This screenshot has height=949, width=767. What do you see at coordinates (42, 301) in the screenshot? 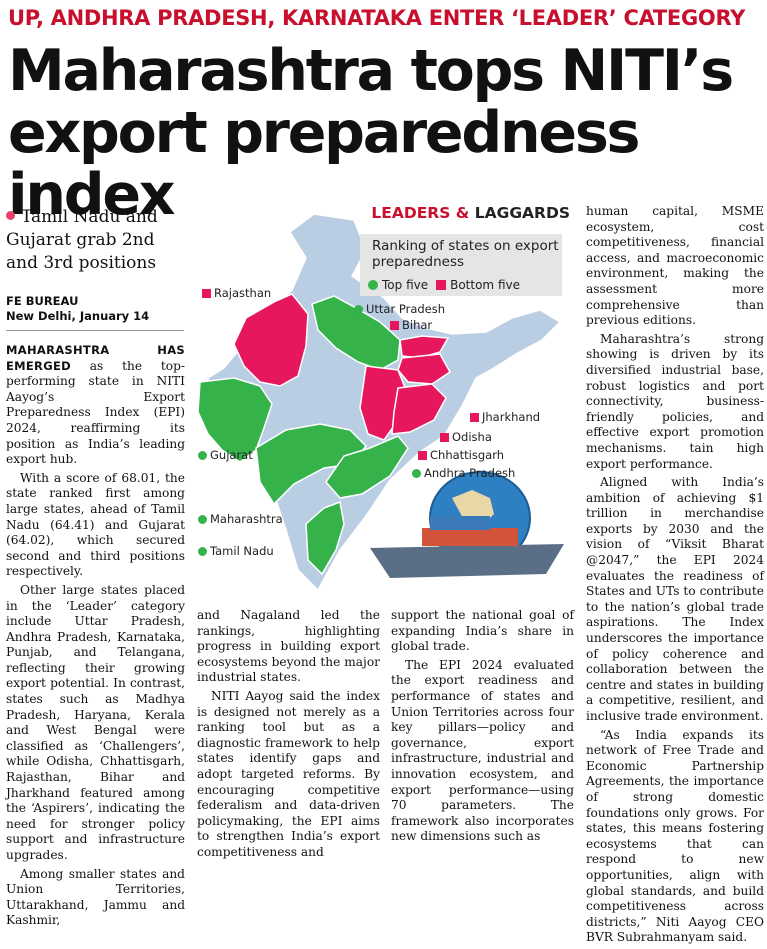
I see `byline-author: FE BUREAU` at bounding box center [42, 301].